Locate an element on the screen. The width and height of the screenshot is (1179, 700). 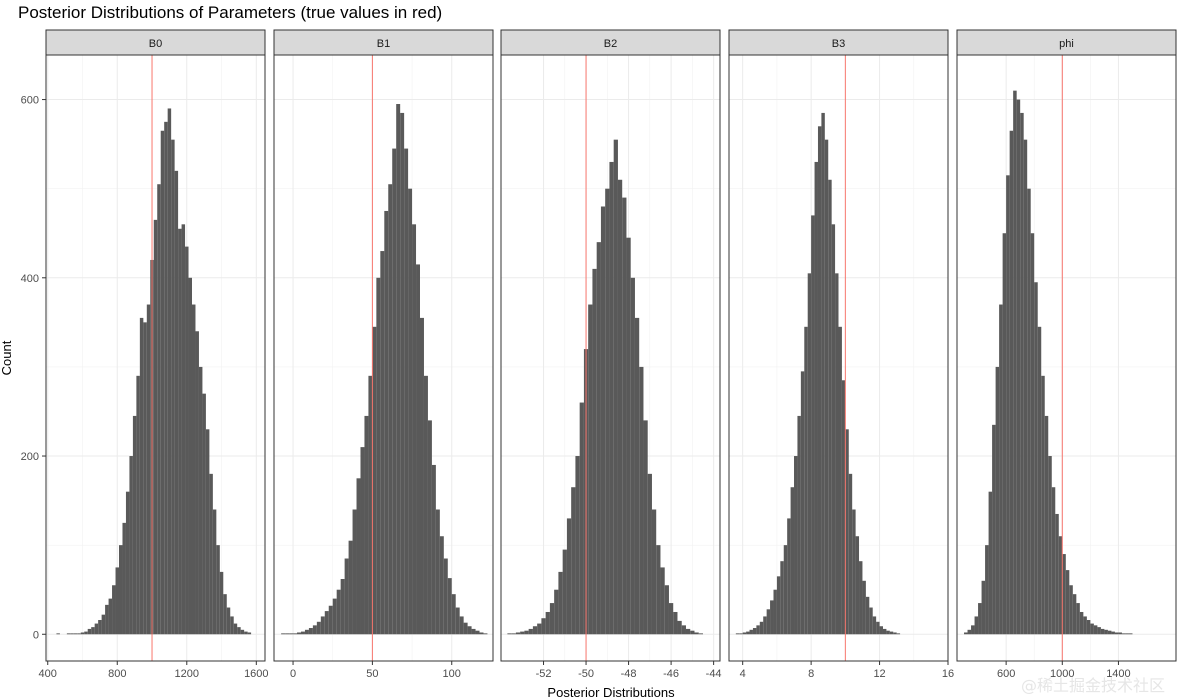
x-tick-label: 8 is located at coordinates (811, 674).